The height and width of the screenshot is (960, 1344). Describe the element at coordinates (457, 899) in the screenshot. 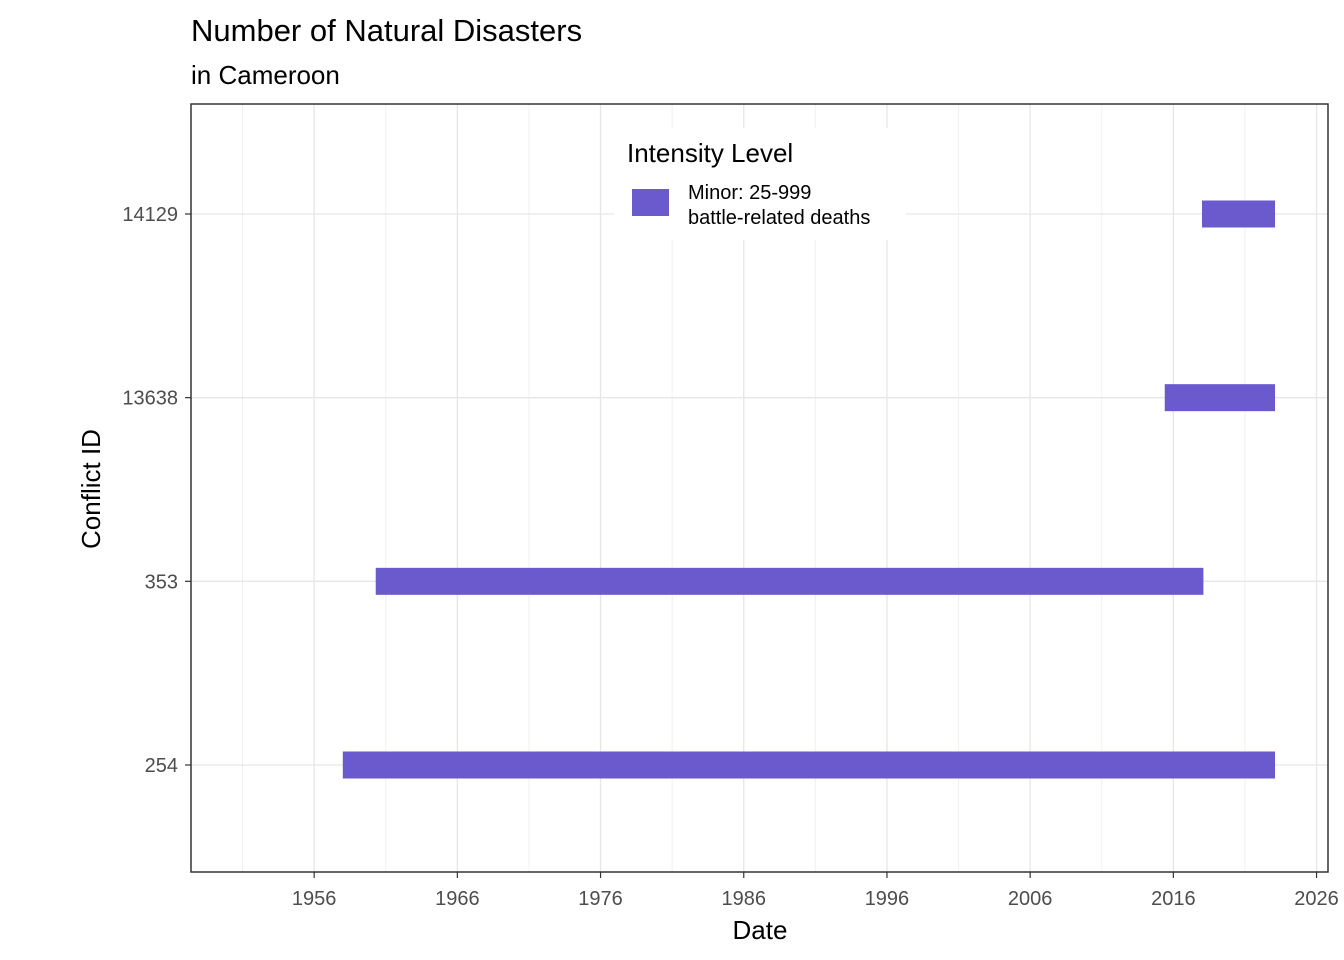

I see `x-tick-label: 1966` at that location.